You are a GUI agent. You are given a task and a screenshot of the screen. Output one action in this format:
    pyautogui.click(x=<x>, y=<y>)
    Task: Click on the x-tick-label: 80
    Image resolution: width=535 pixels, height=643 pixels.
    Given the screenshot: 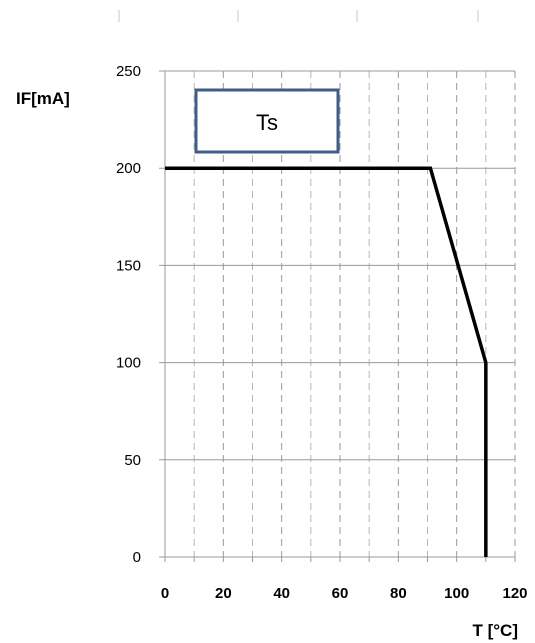 What is the action you would take?
    pyautogui.click(x=398, y=593)
    